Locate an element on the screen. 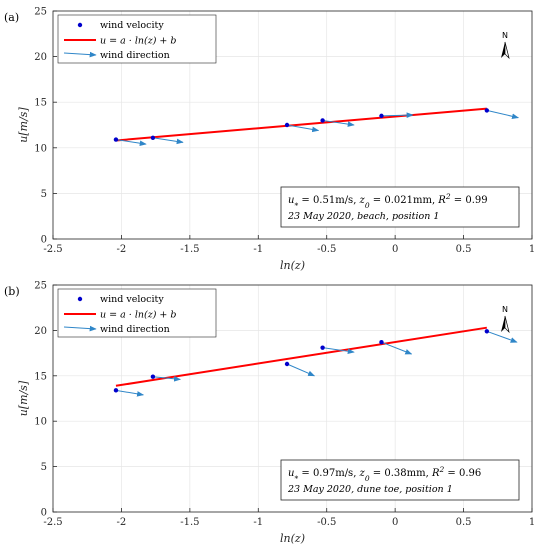  panel-label: (b) is located at coordinates (12, 291).